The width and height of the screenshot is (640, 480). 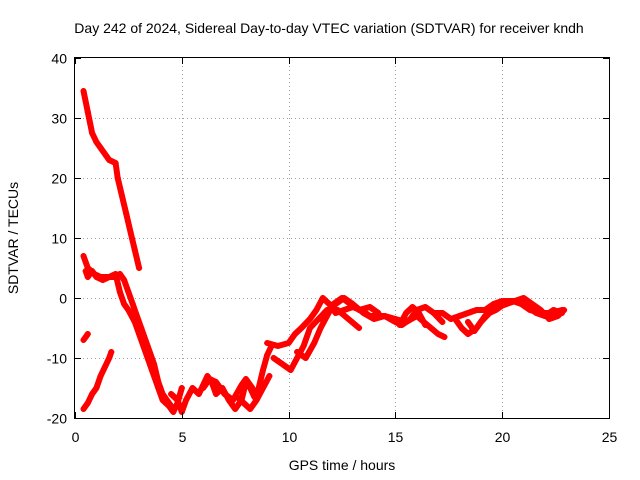 I want to click on y-tick-labels: -20 -10 0 10 20 30 40, so click(x=57, y=239).